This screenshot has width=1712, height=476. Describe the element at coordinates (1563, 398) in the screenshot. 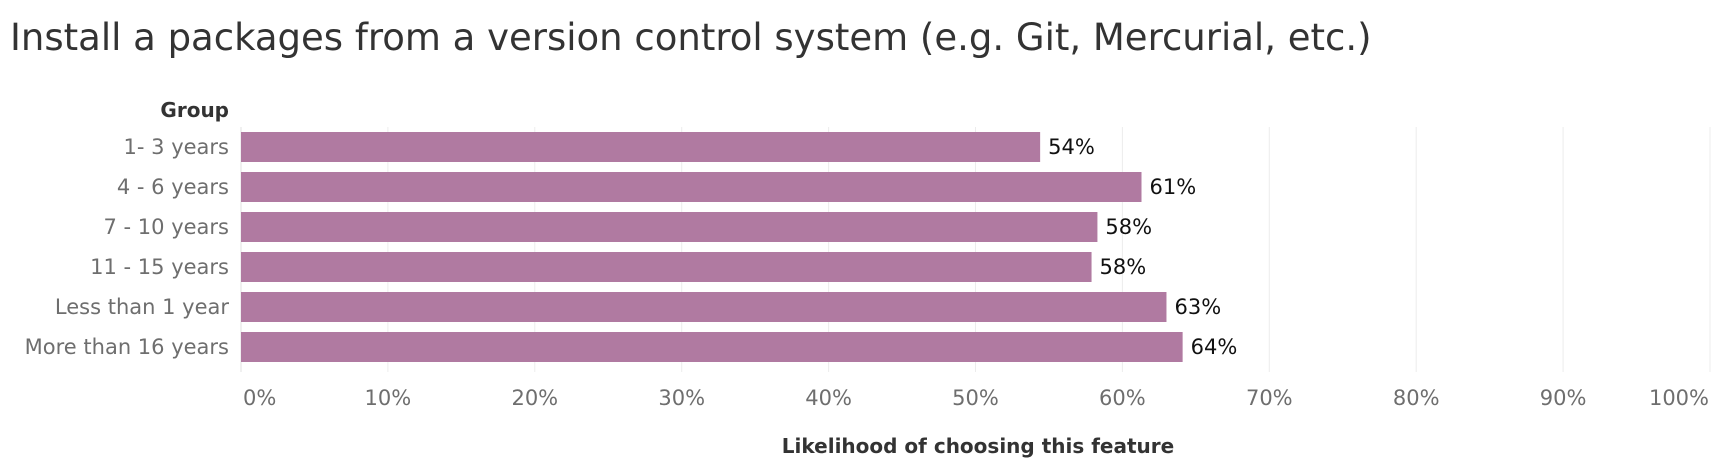

I see `x-tick-label: 90%` at that location.